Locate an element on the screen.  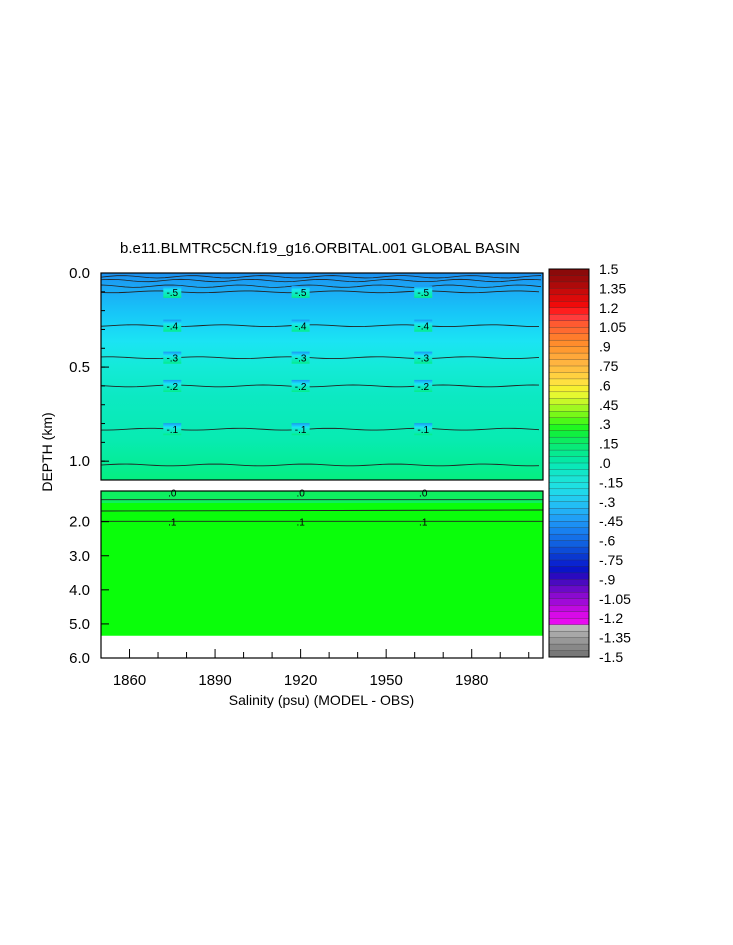
colorbar-label: .75 is located at coordinates (609, 366).